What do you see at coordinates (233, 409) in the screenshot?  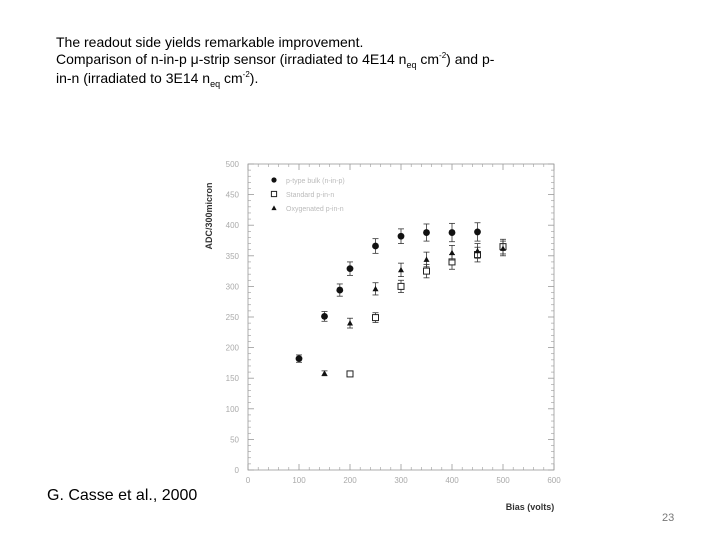 I see `y-tick-label: 100` at bounding box center [233, 409].